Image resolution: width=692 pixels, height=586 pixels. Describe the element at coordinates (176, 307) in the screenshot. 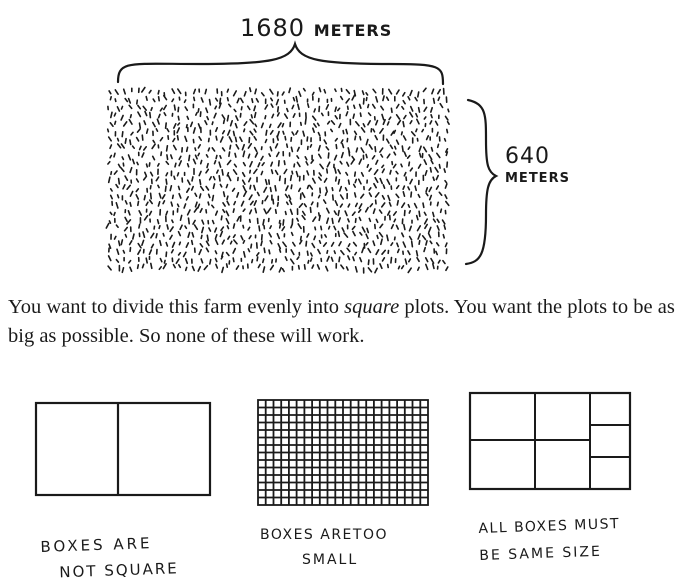

I see `paragraph-text-start: You want to divide this farm evenly into` at that location.